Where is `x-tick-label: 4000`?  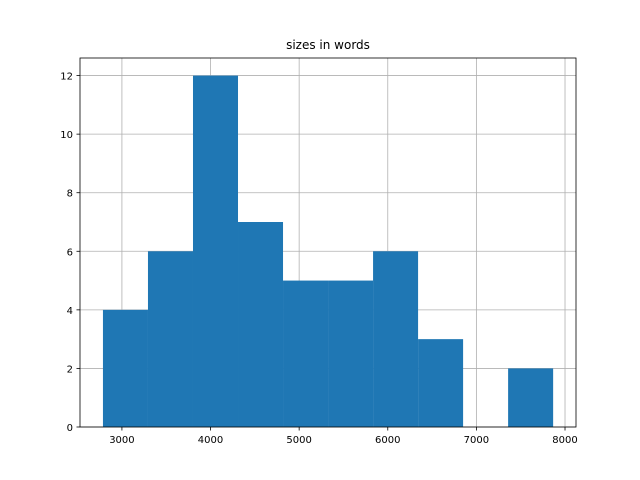
x-tick-label: 4000 is located at coordinates (210, 440).